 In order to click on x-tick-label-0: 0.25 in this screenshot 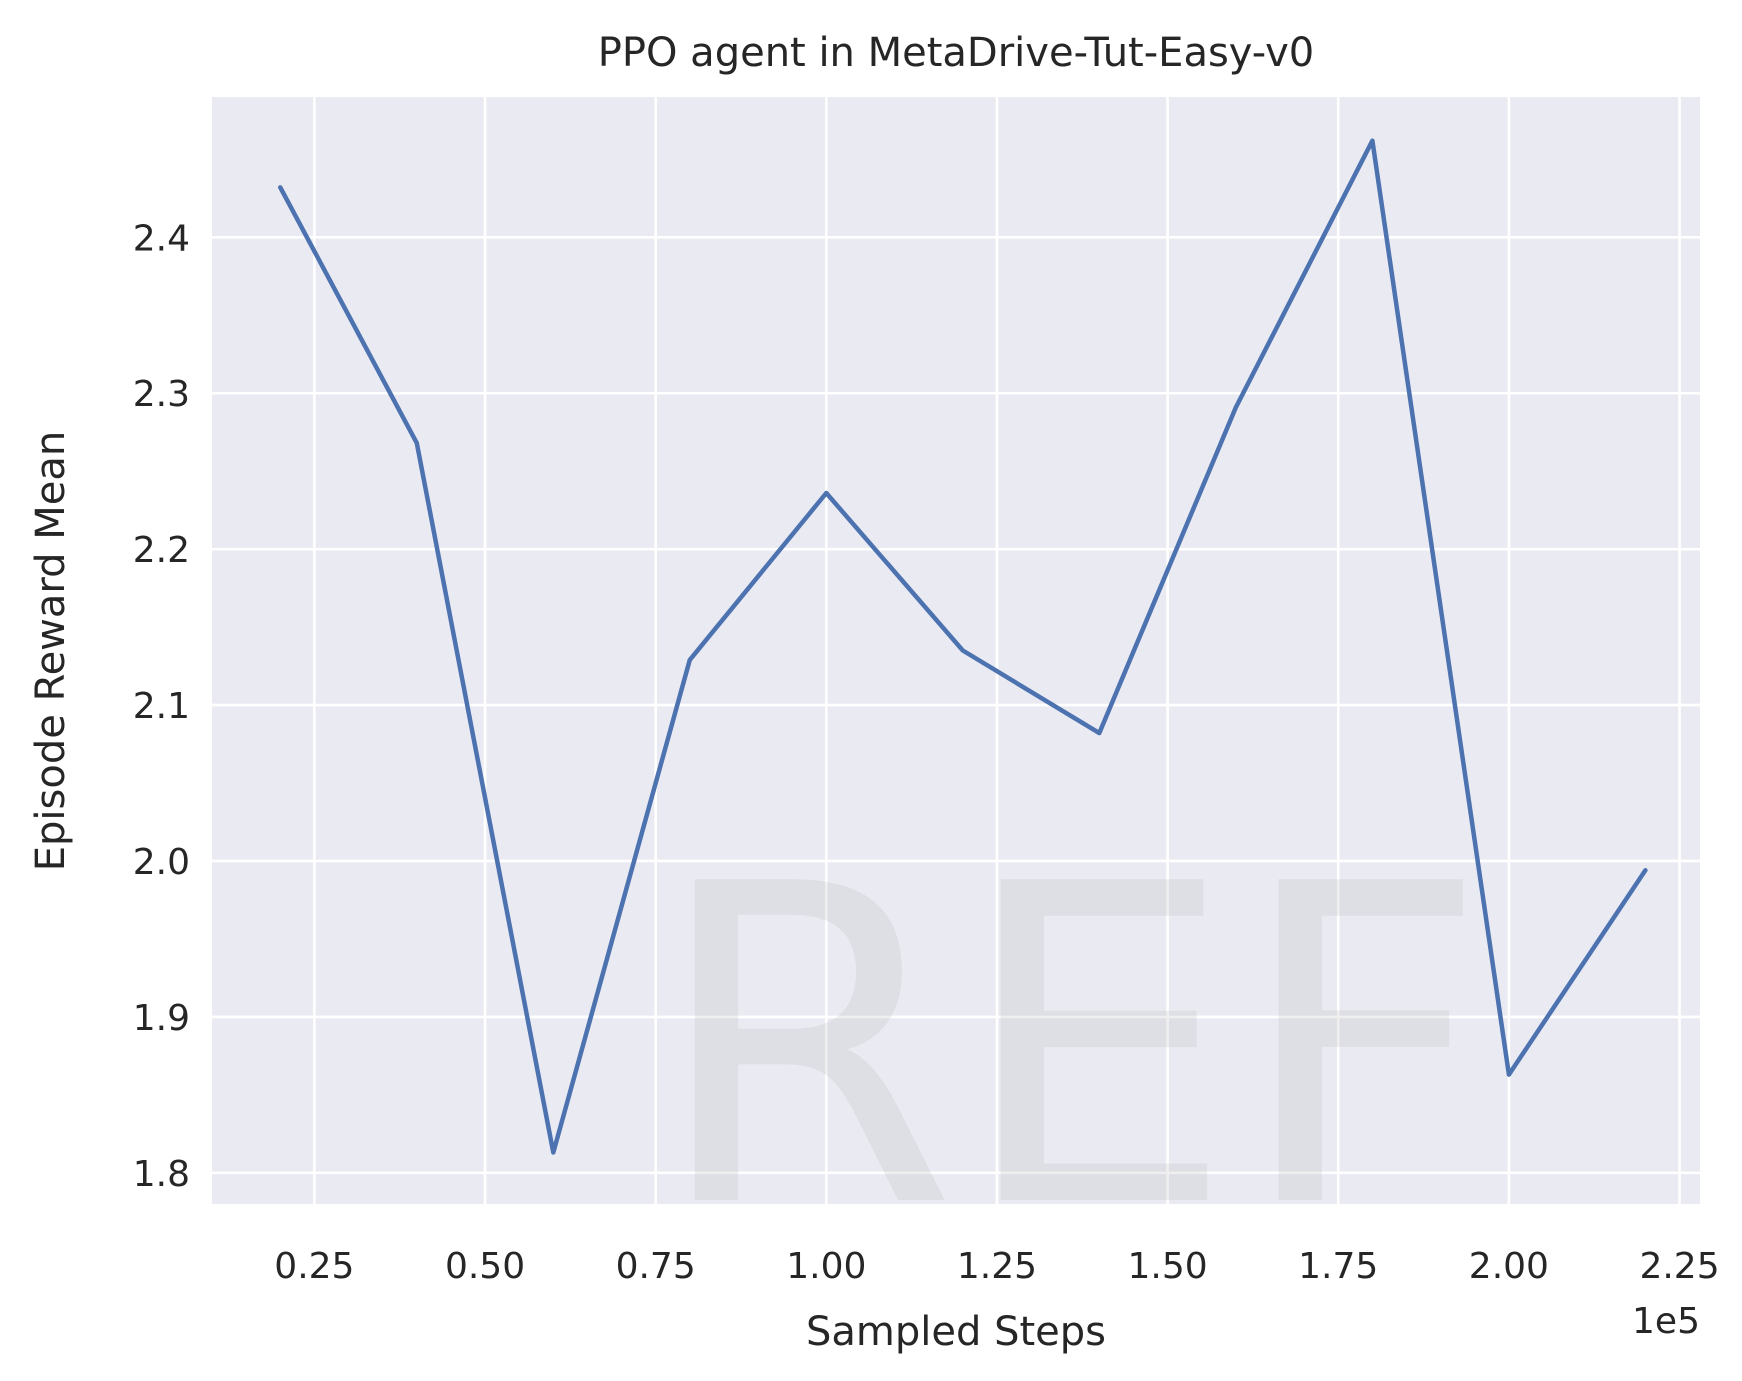, I will do `click(314, 1266)`.